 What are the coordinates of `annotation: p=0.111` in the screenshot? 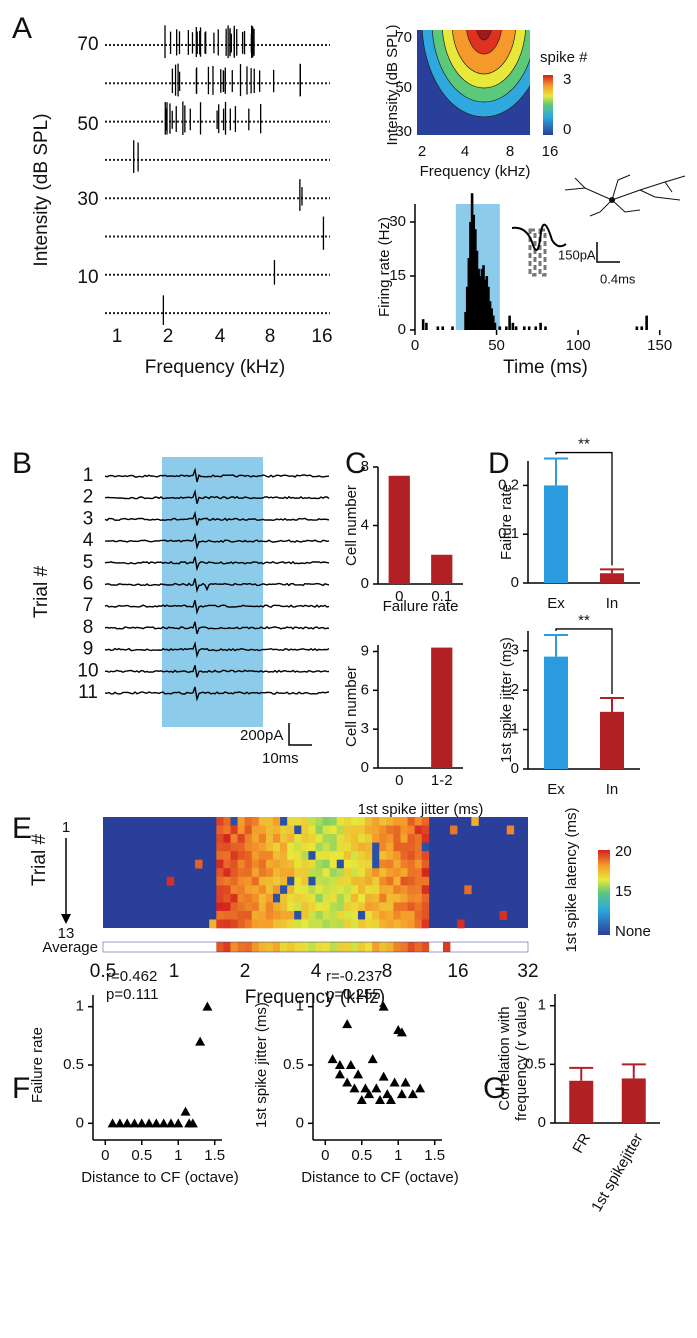 It's located at (132, 994).